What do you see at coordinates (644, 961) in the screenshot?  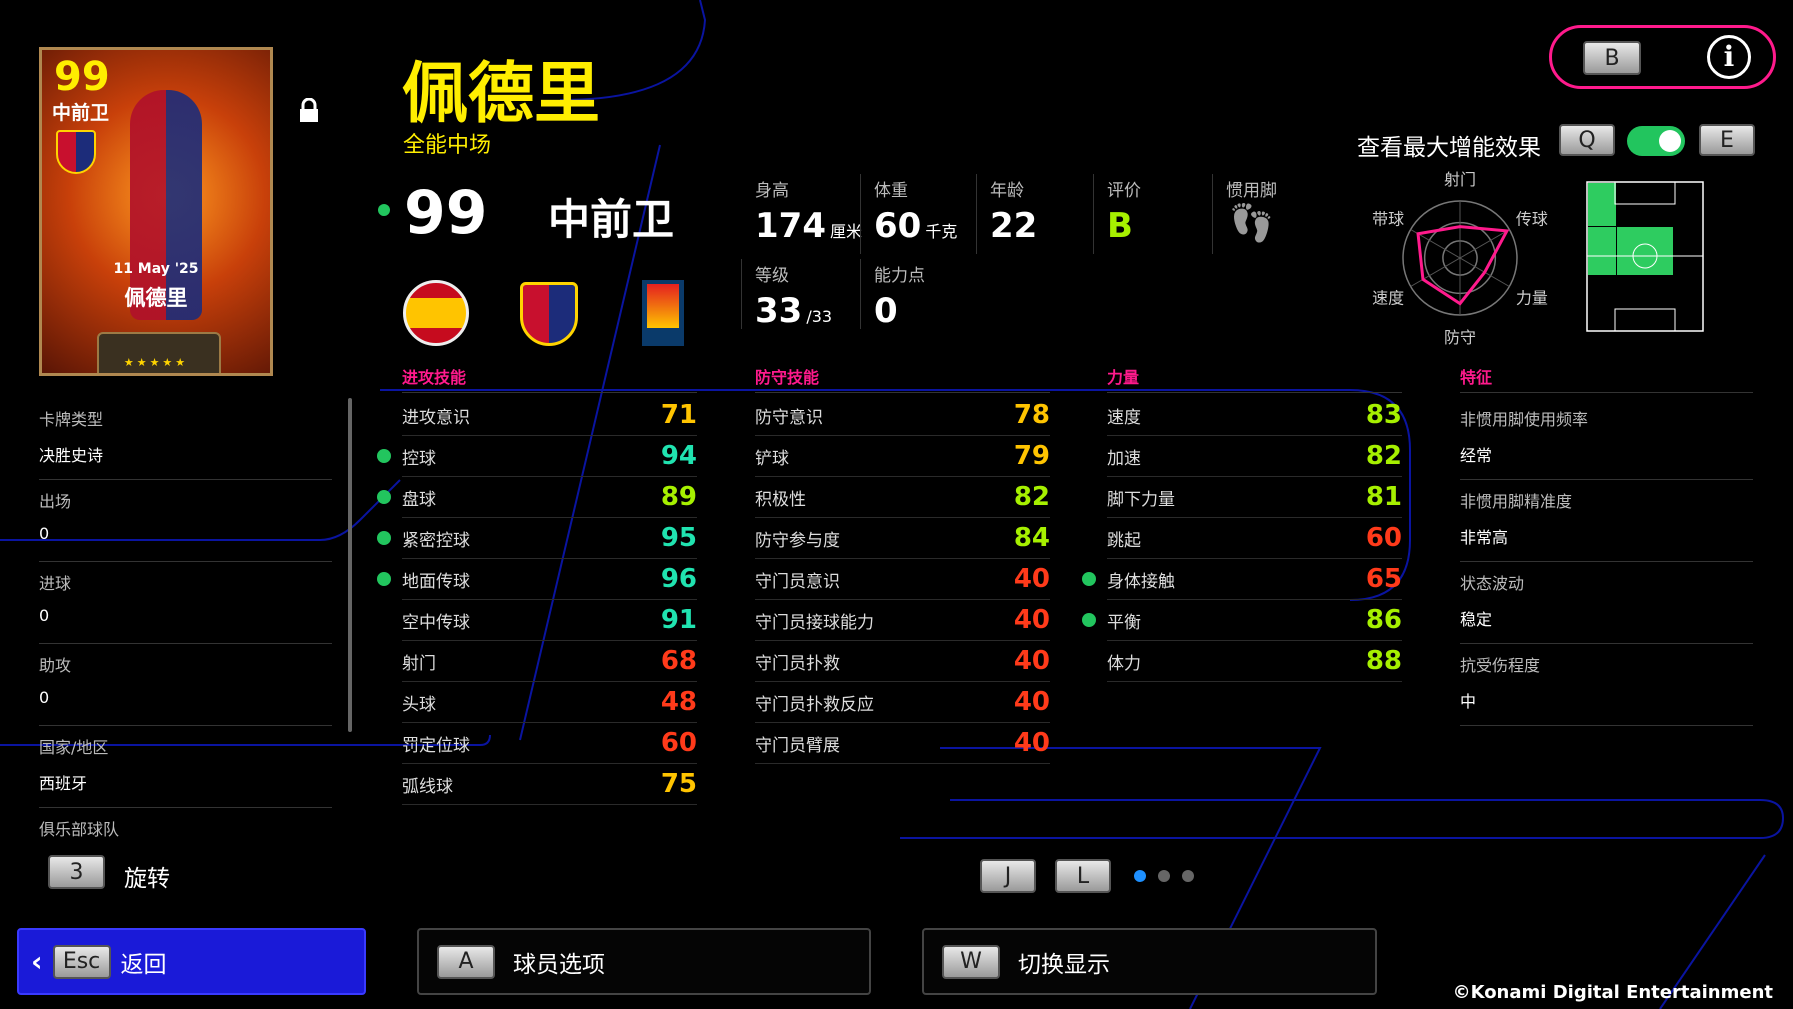 I see `player-options-button: A 球员选项` at bounding box center [644, 961].